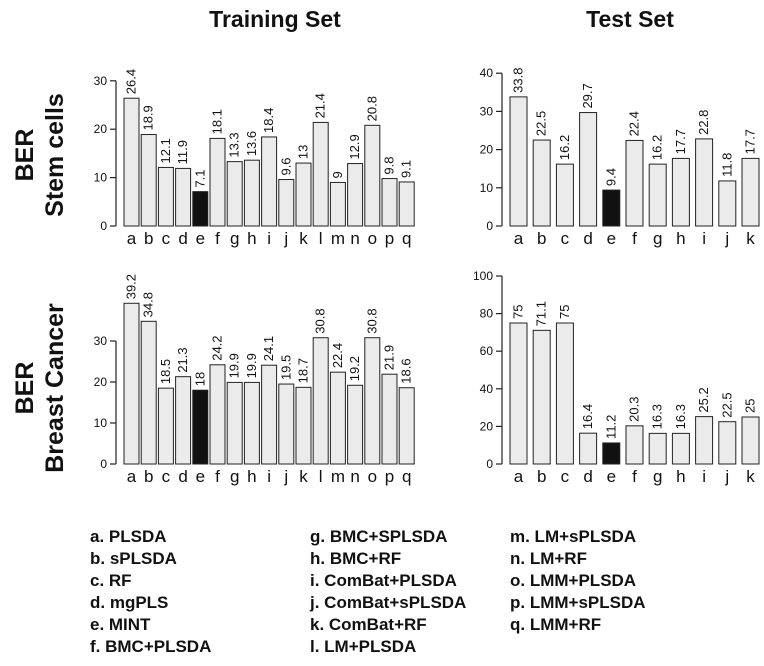 The height and width of the screenshot is (666, 764). Describe the element at coordinates (389, 165) in the screenshot. I see `data-label: 9.8` at that location.